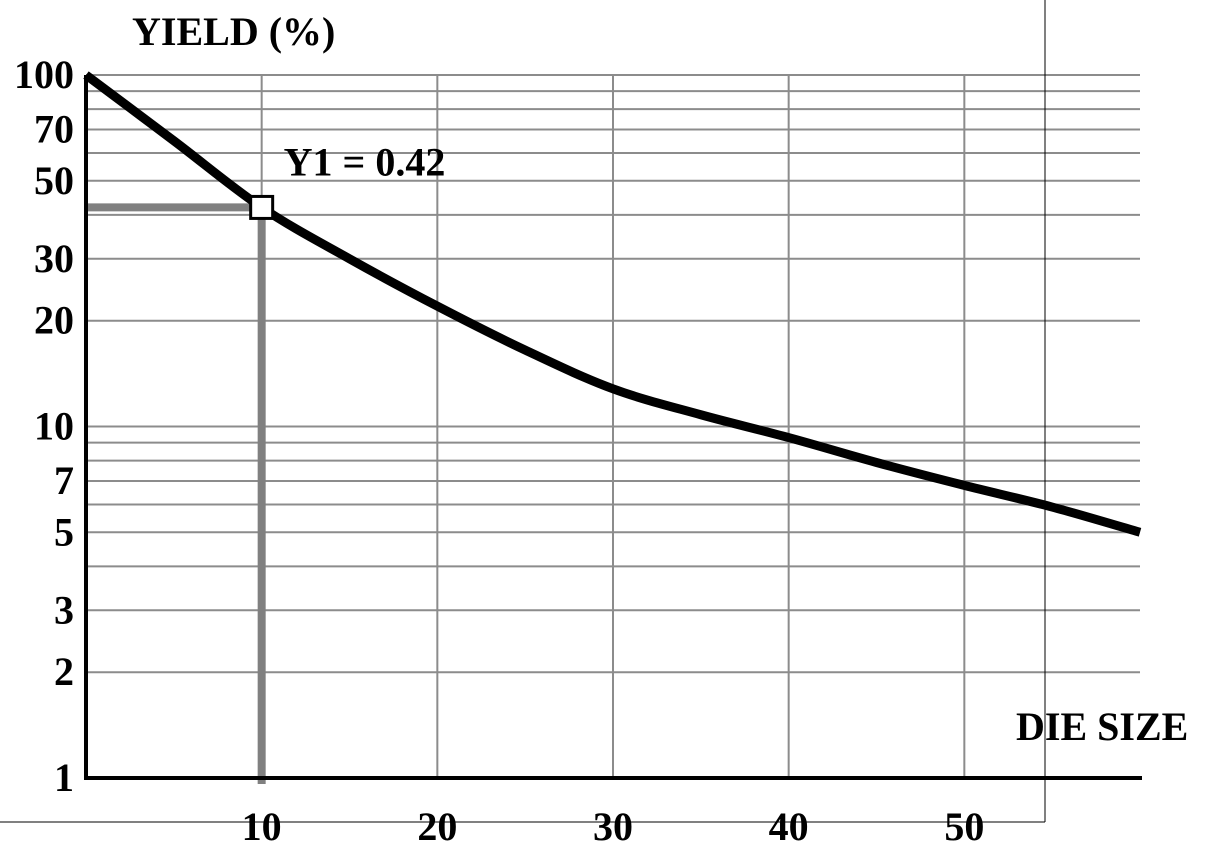 The width and height of the screenshot is (1212, 848). What do you see at coordinates (613, 826) in the screenshot?
I see `x-tick-label: 30` at bounding box center [613, 826].